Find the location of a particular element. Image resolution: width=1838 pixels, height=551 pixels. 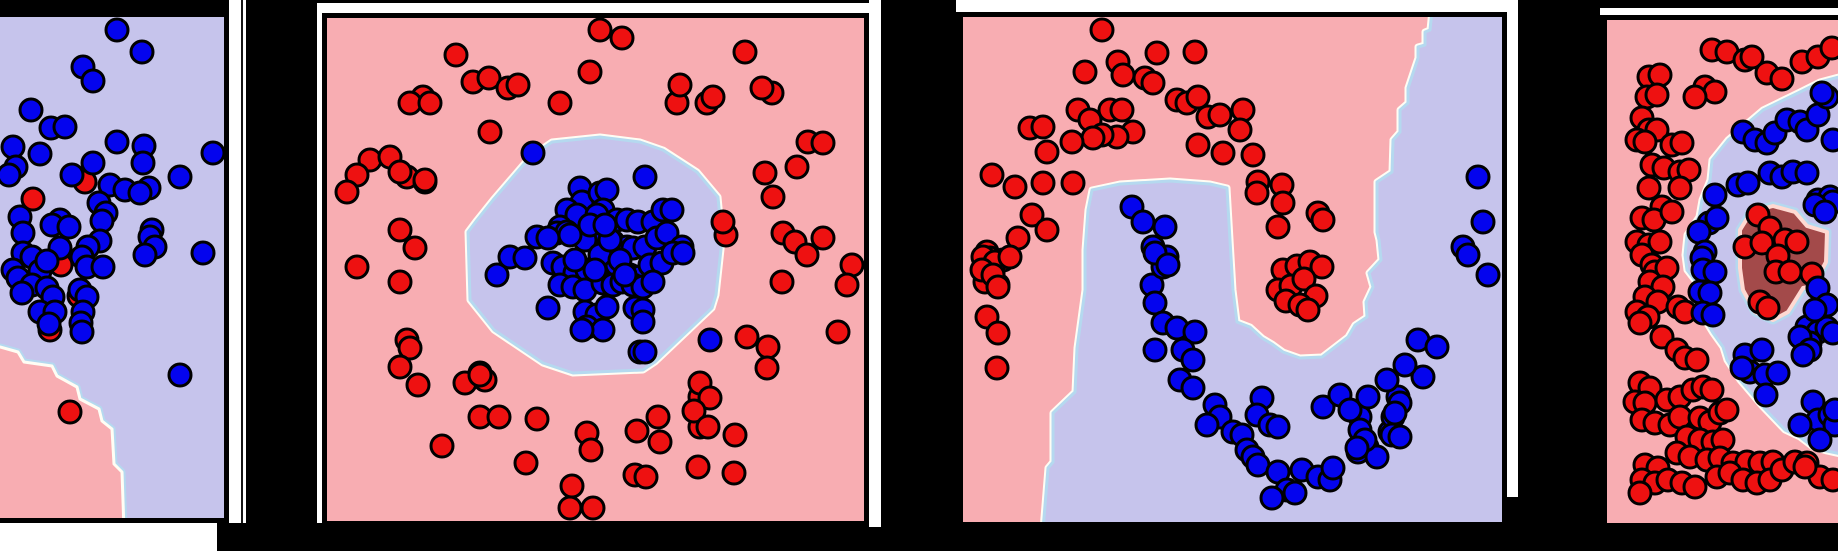

panel-border is located at coordinates (114, 267).